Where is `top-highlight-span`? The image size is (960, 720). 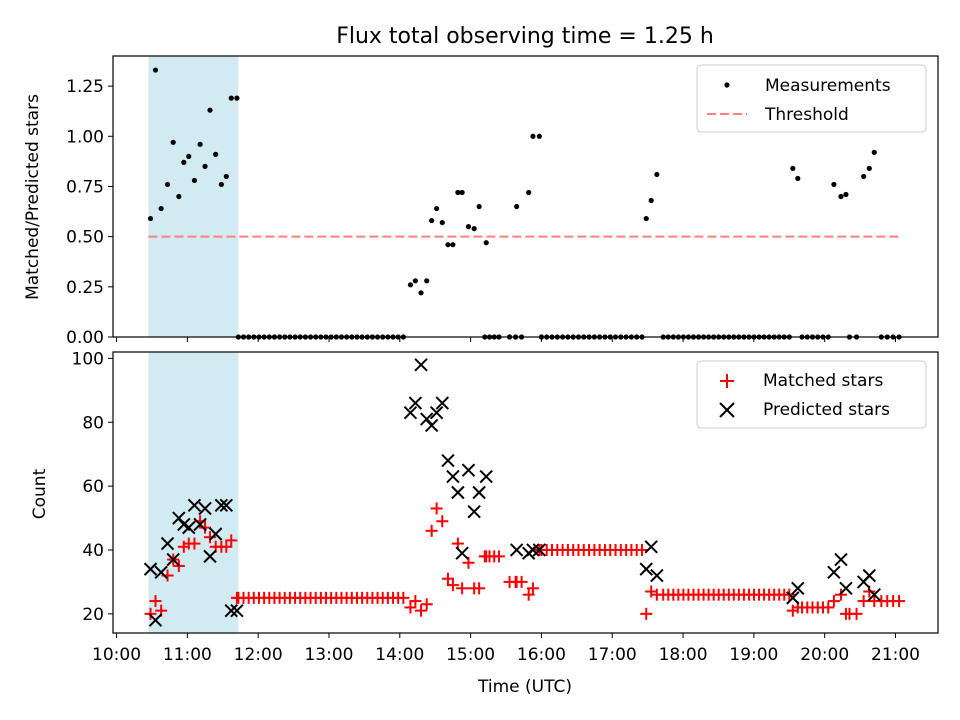 top-highlight-span is located at coordinates (193, 196).